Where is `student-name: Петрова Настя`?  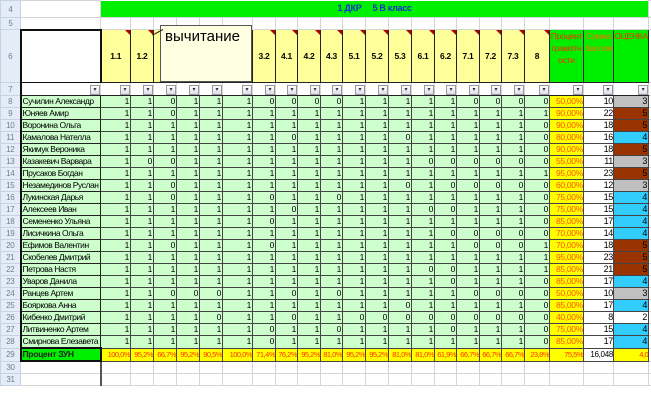 student-name: Петрова Настя is located at coordinates (60, 269).